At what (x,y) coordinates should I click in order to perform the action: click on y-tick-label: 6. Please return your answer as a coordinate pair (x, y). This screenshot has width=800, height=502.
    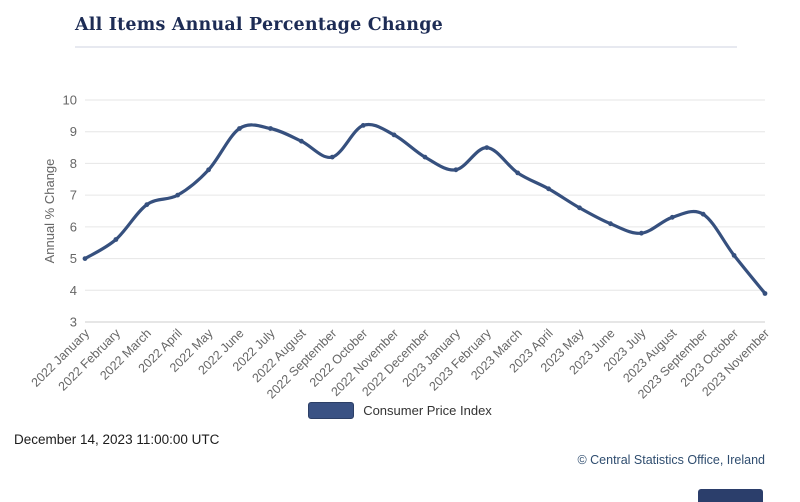
    Looking at the image, I should click on (73, 226).